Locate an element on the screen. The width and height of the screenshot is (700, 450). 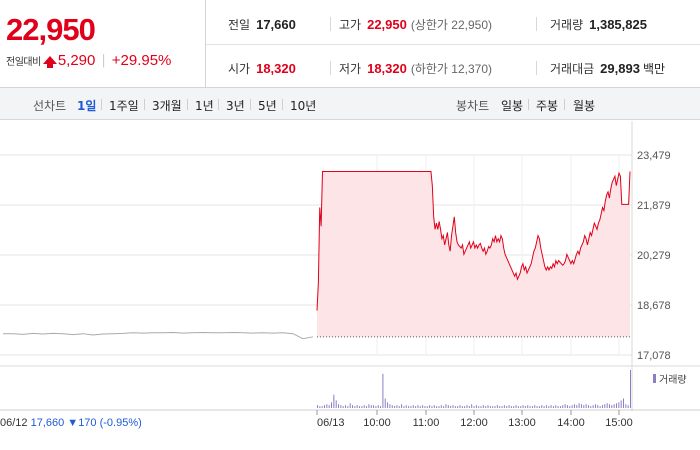
down-arrow-icon: ▼ is located at coordinates (72, 423).